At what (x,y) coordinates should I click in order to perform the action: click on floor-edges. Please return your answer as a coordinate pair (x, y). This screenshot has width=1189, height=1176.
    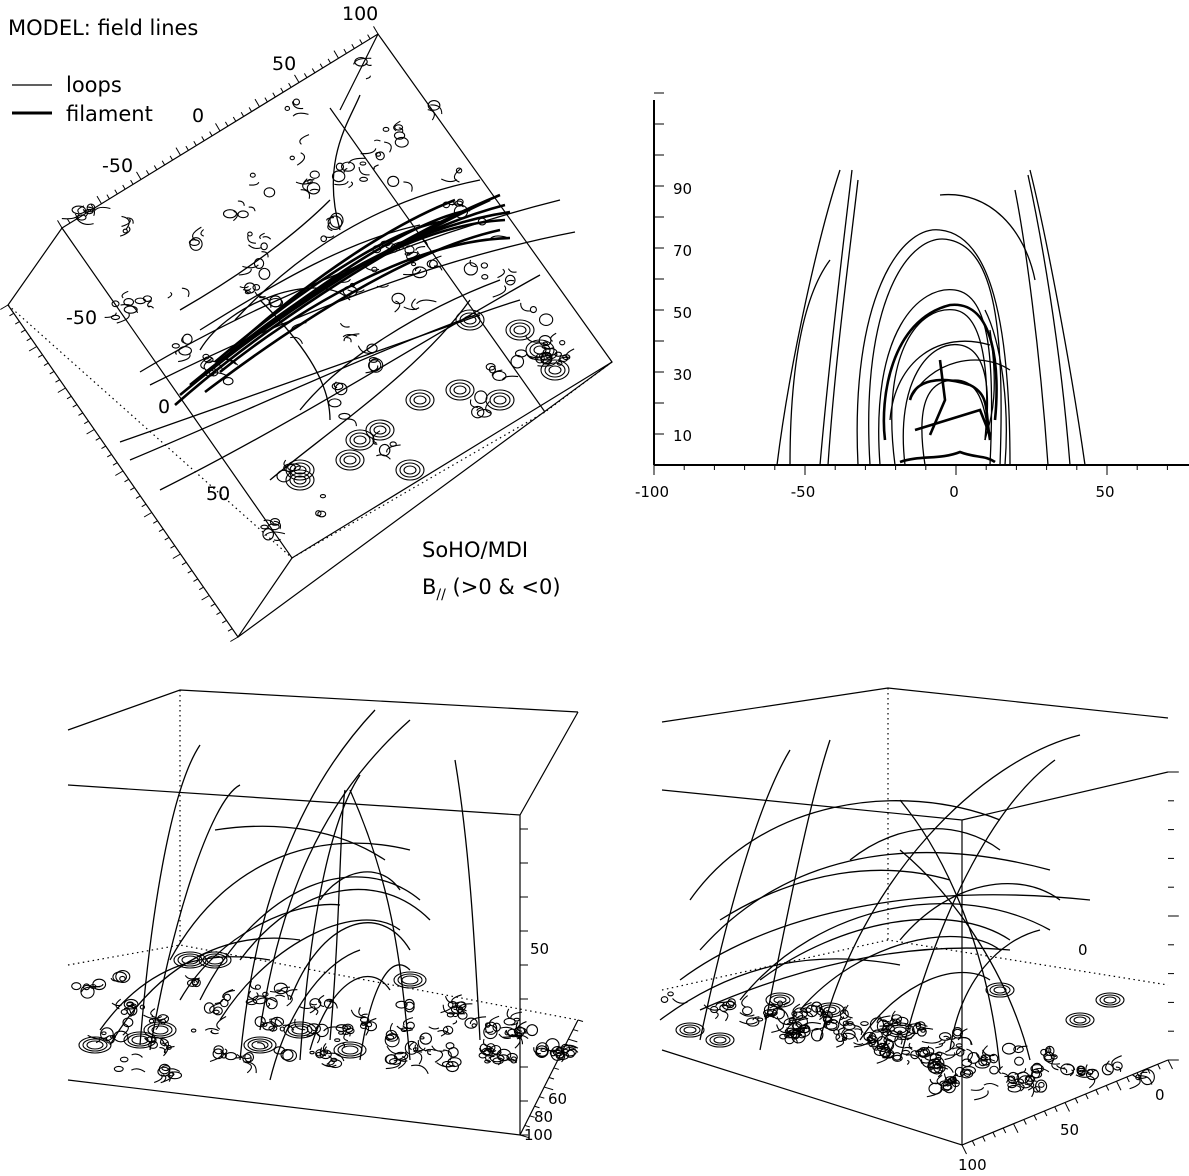
    Looking at the image, I should click on (915, 1097).